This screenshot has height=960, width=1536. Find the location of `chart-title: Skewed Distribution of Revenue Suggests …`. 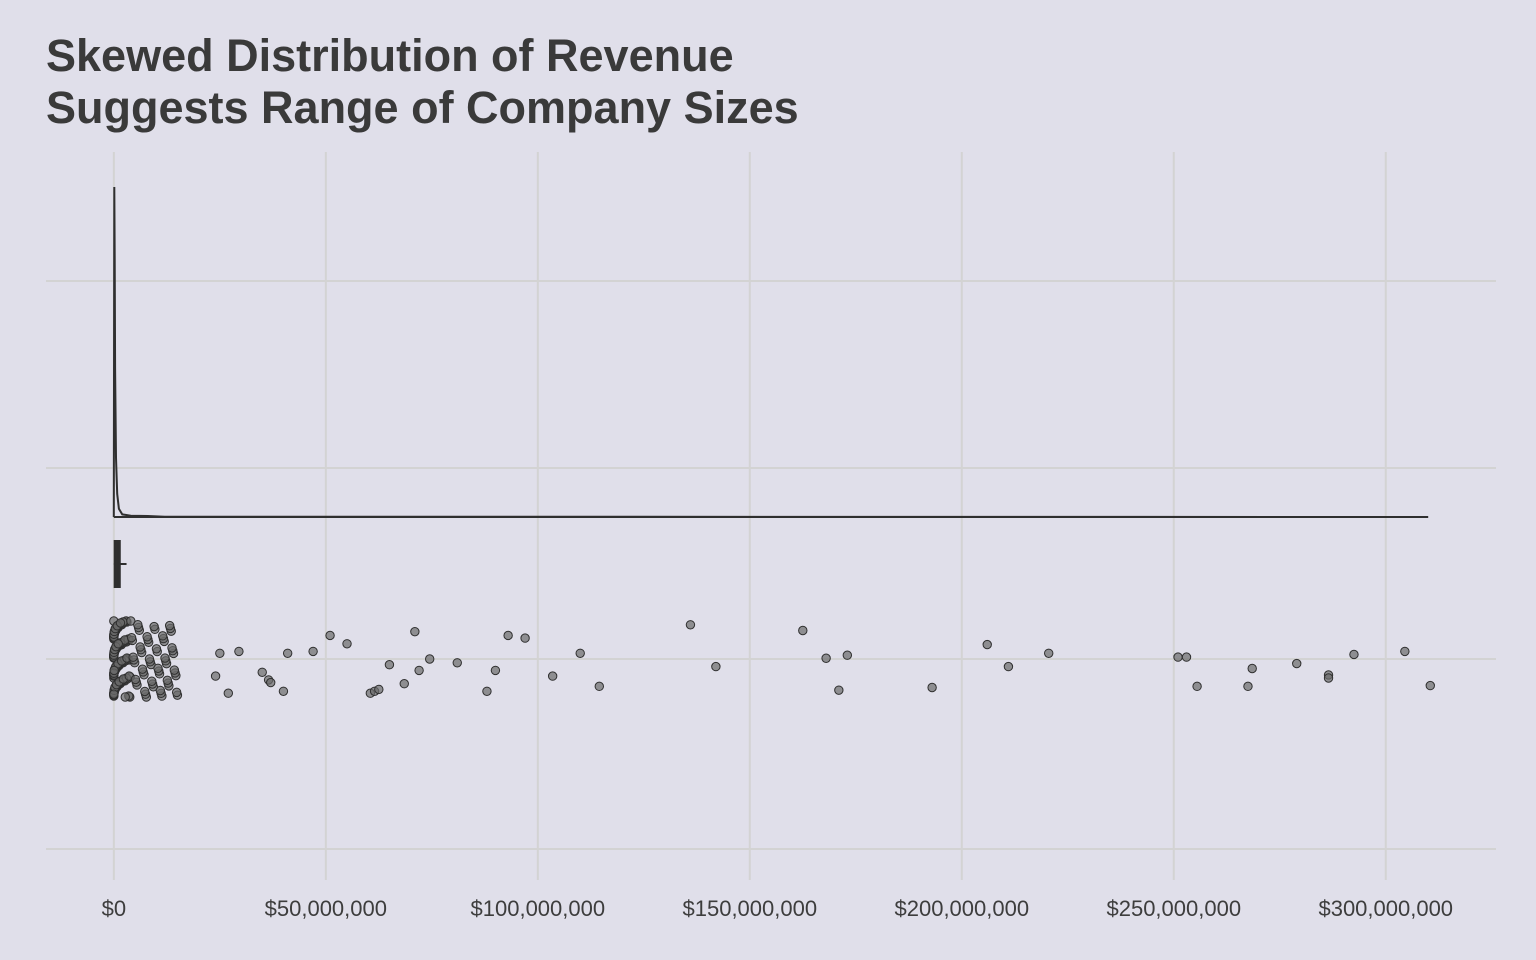

chart-title: Skewed Distribution of Revenue Suggests … is located at coordinates (422, 82).